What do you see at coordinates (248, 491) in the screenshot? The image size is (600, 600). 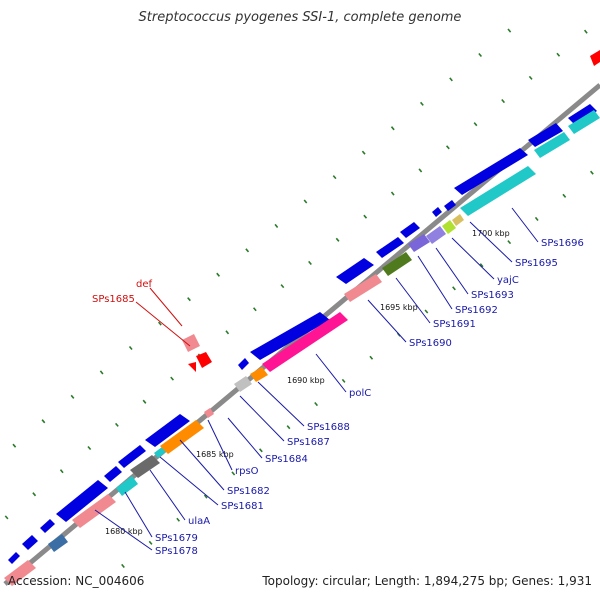 I see `gene-label: SPs1682` at bounding box center [248, 491].